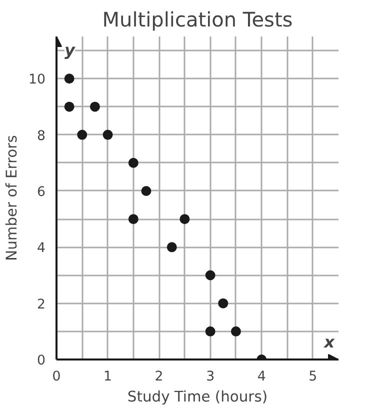 The width and height of the screenshot is (368, 408). What do you see at coordinates (41, 304) in the screenshot?
I see `y-tick-label: 2` at bounding box center [41, 304].